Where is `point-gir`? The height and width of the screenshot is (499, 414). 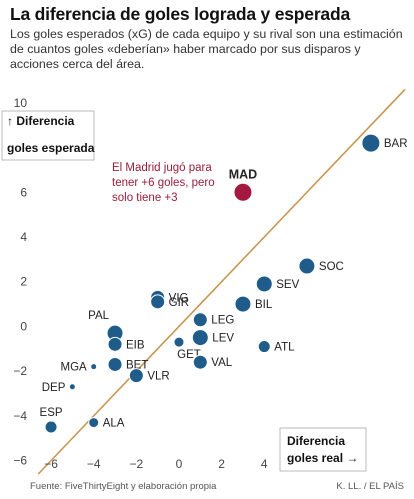 point-gir is located at coordinates (158, 302).